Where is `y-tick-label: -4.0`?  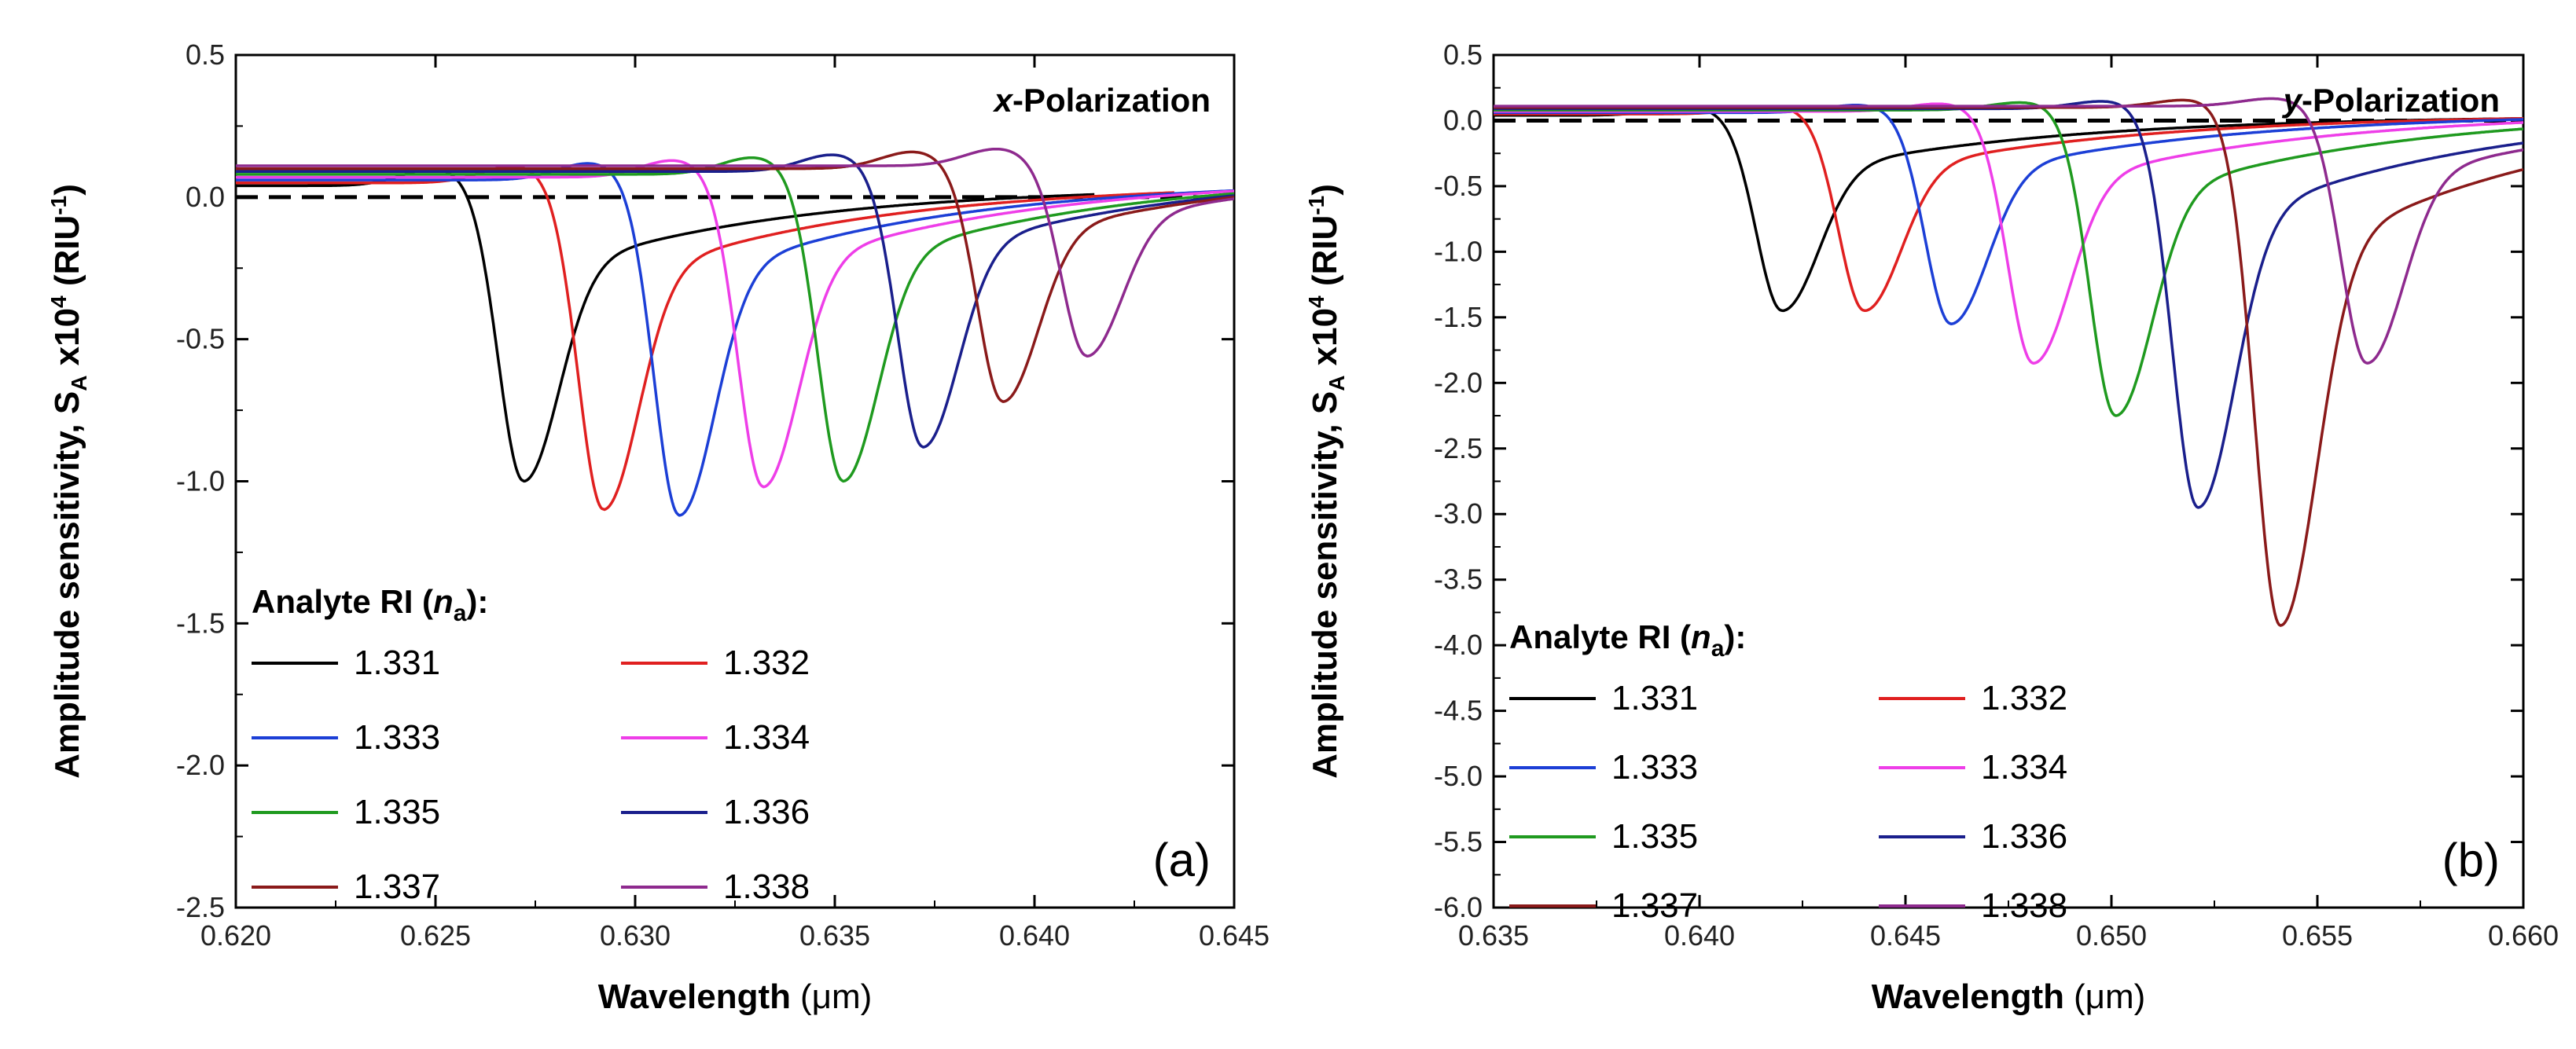 y-tick-label: -4.0 is located at coordinates (1458, 645).